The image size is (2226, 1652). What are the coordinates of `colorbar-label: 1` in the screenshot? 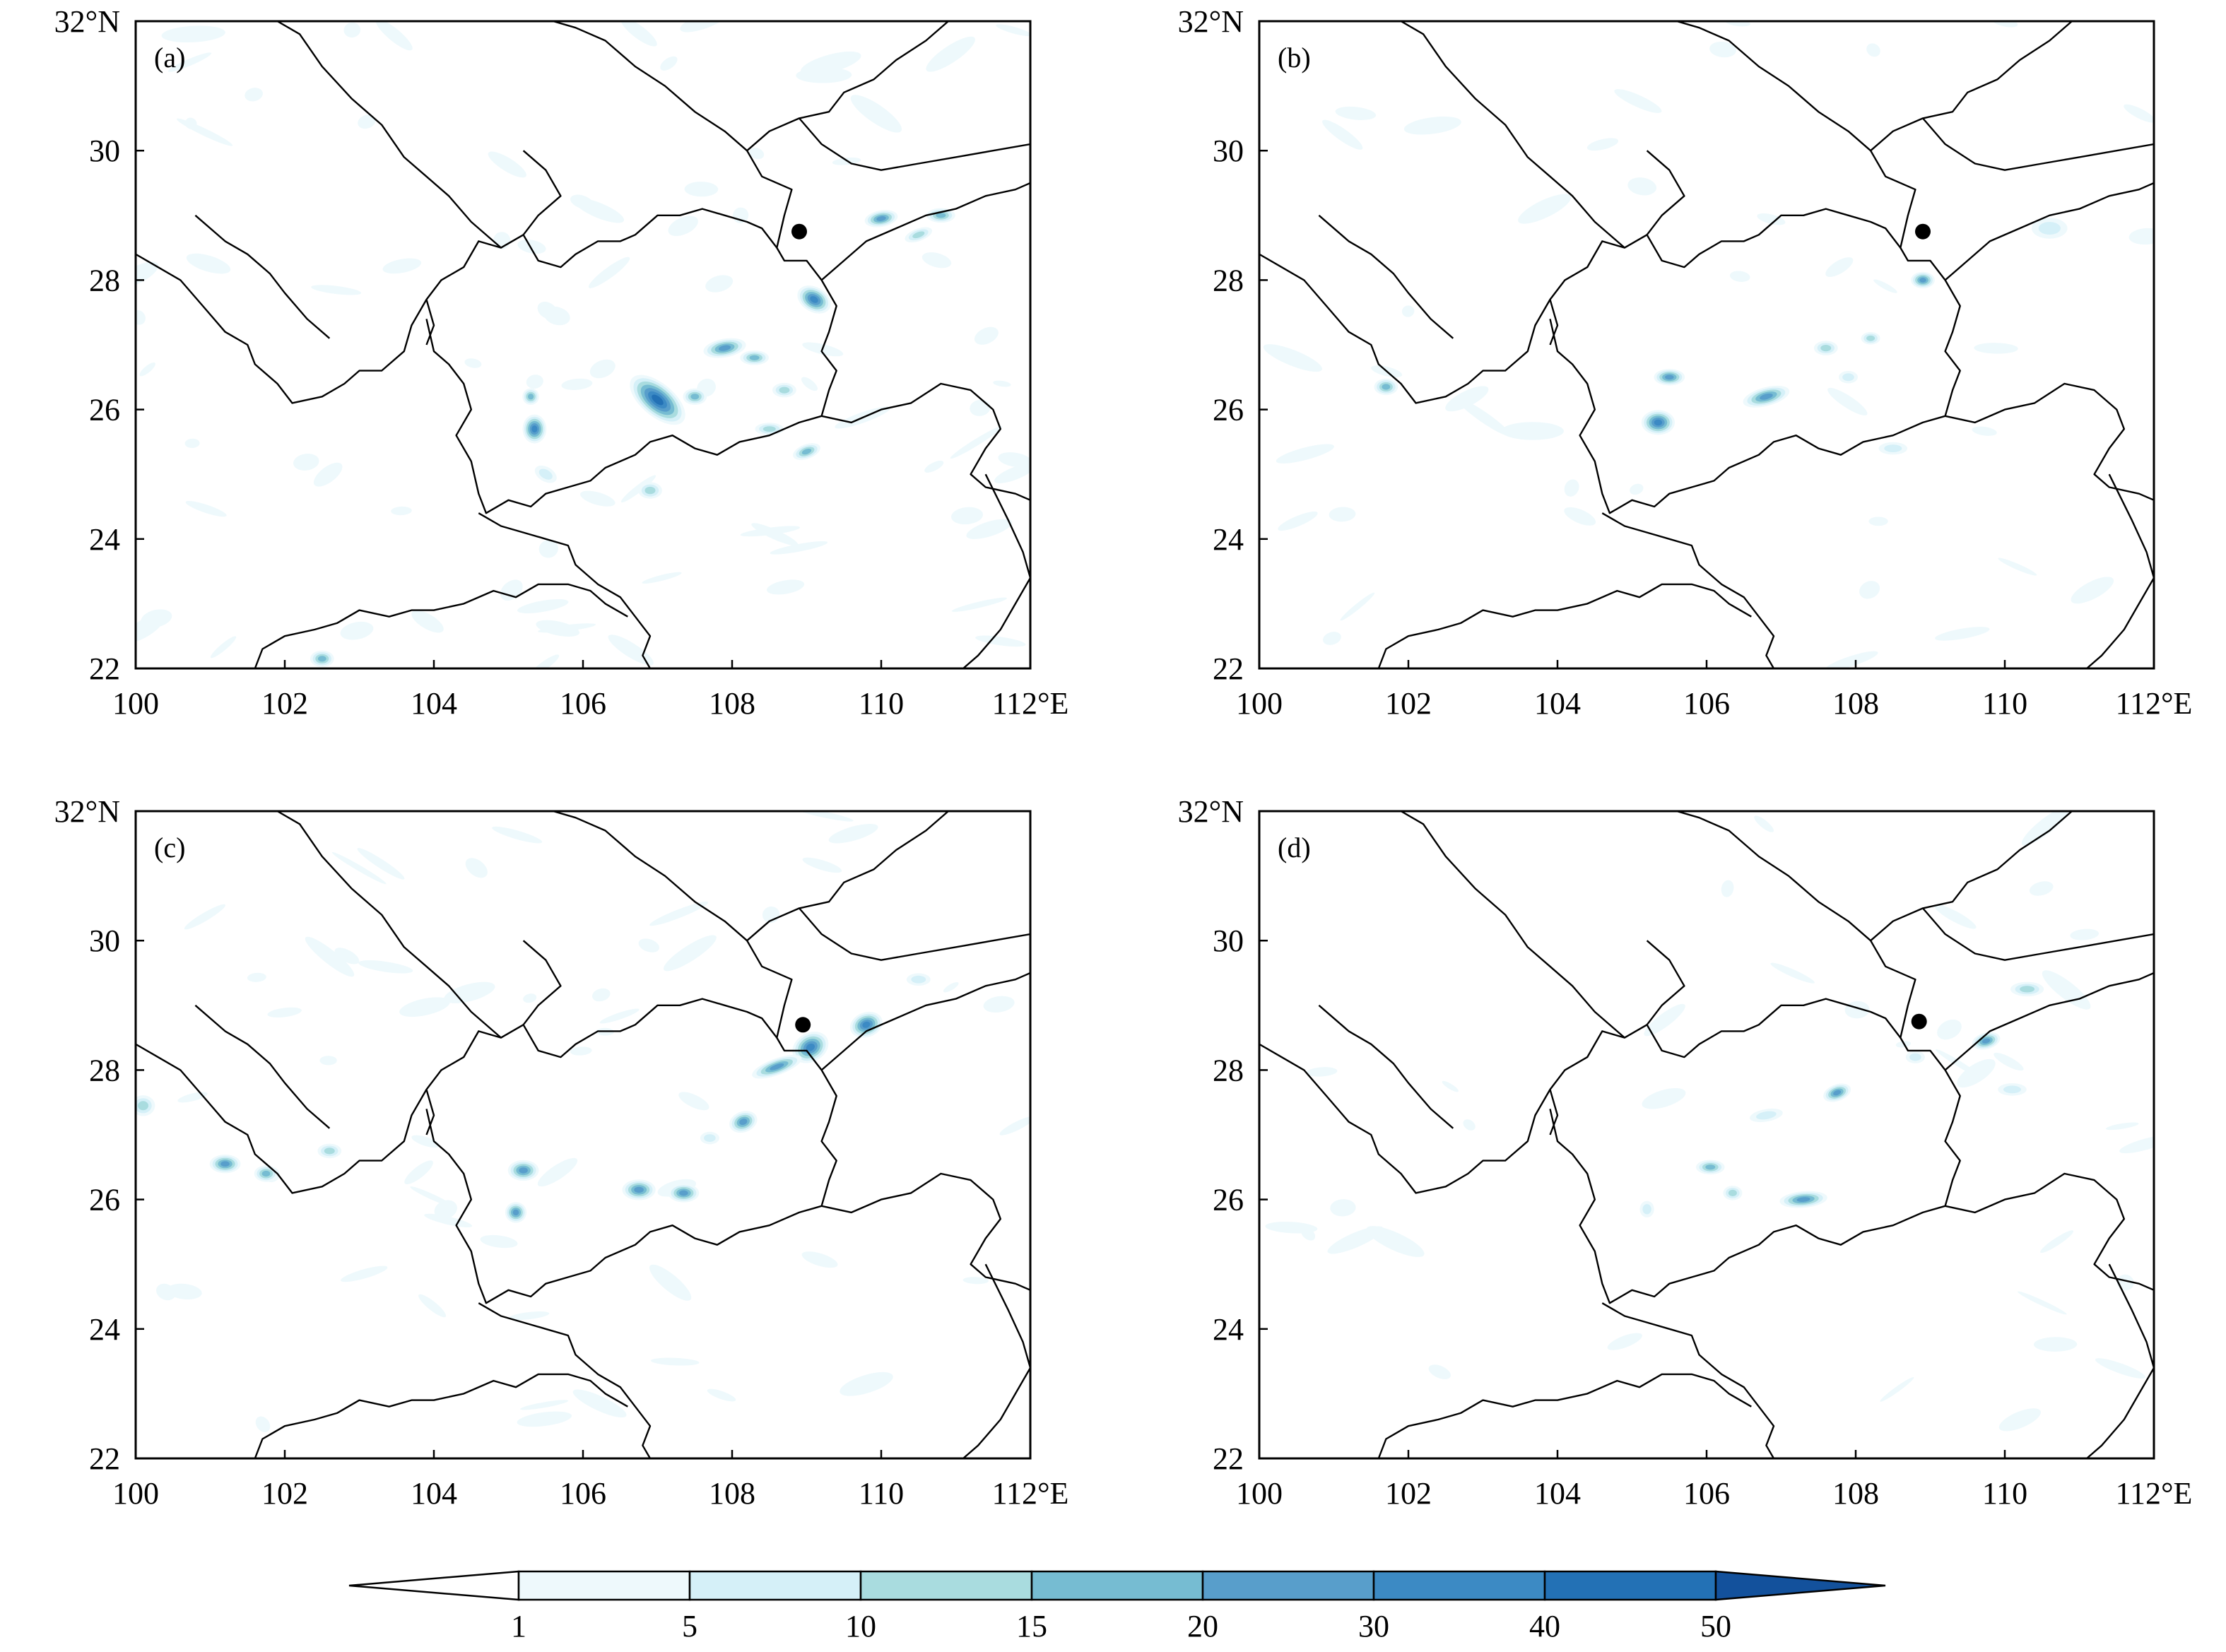 It's located at (518, 1626).